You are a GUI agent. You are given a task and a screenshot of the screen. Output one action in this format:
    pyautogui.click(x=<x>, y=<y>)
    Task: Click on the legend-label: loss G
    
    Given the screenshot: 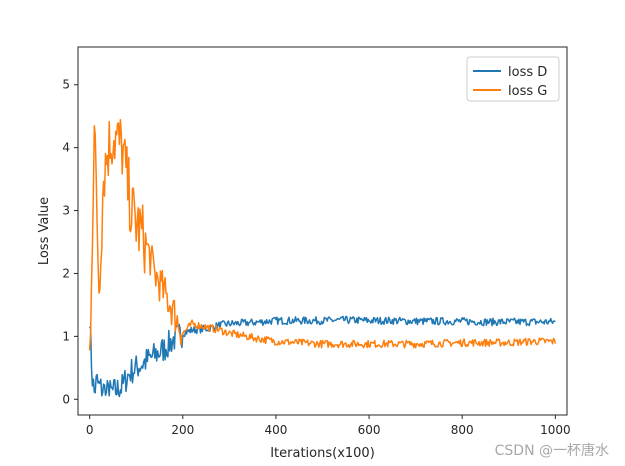 What is the action you would take?
    pyautogui.click(x=527, y=91)
    